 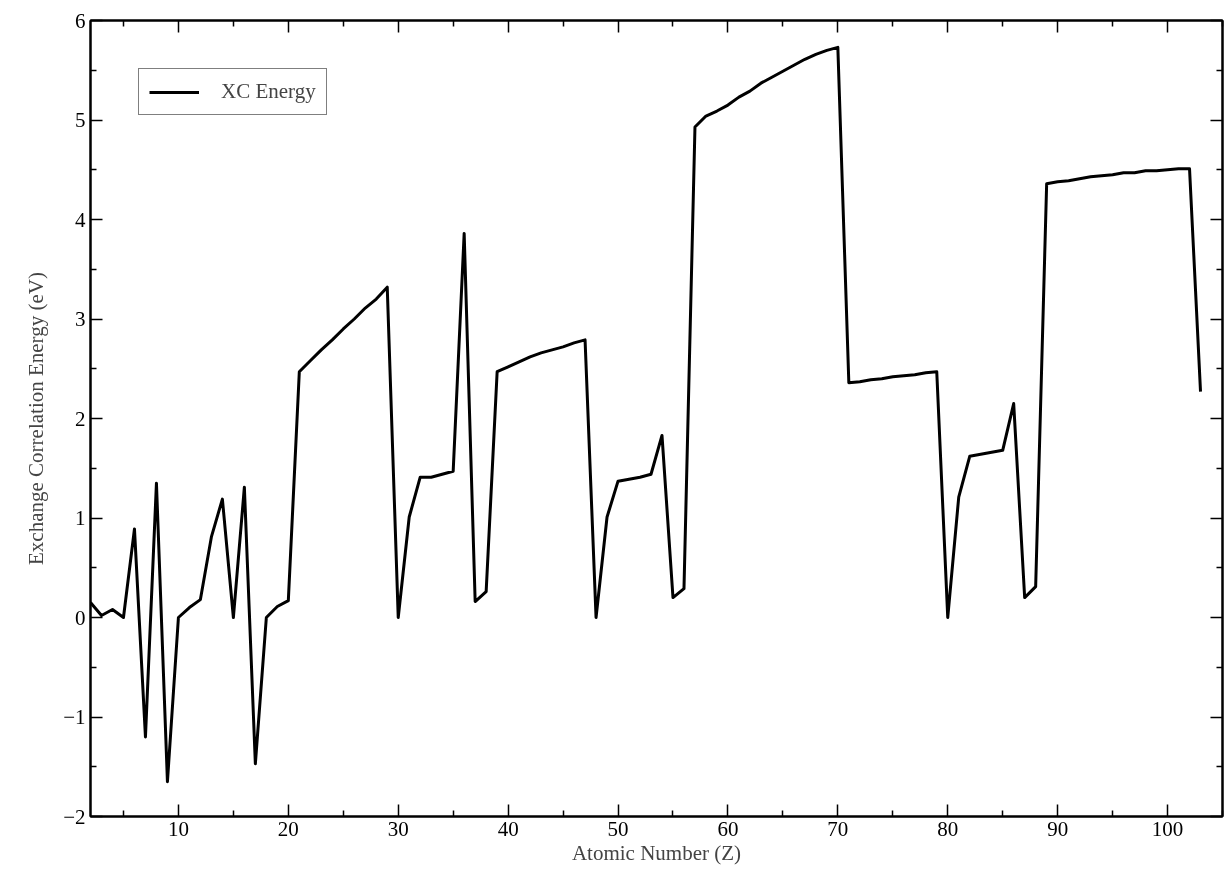 What do you see at coordinates (80, 418) in the screenshot?
I see `y-tick-label: 2` at bounding box center [80, 418].